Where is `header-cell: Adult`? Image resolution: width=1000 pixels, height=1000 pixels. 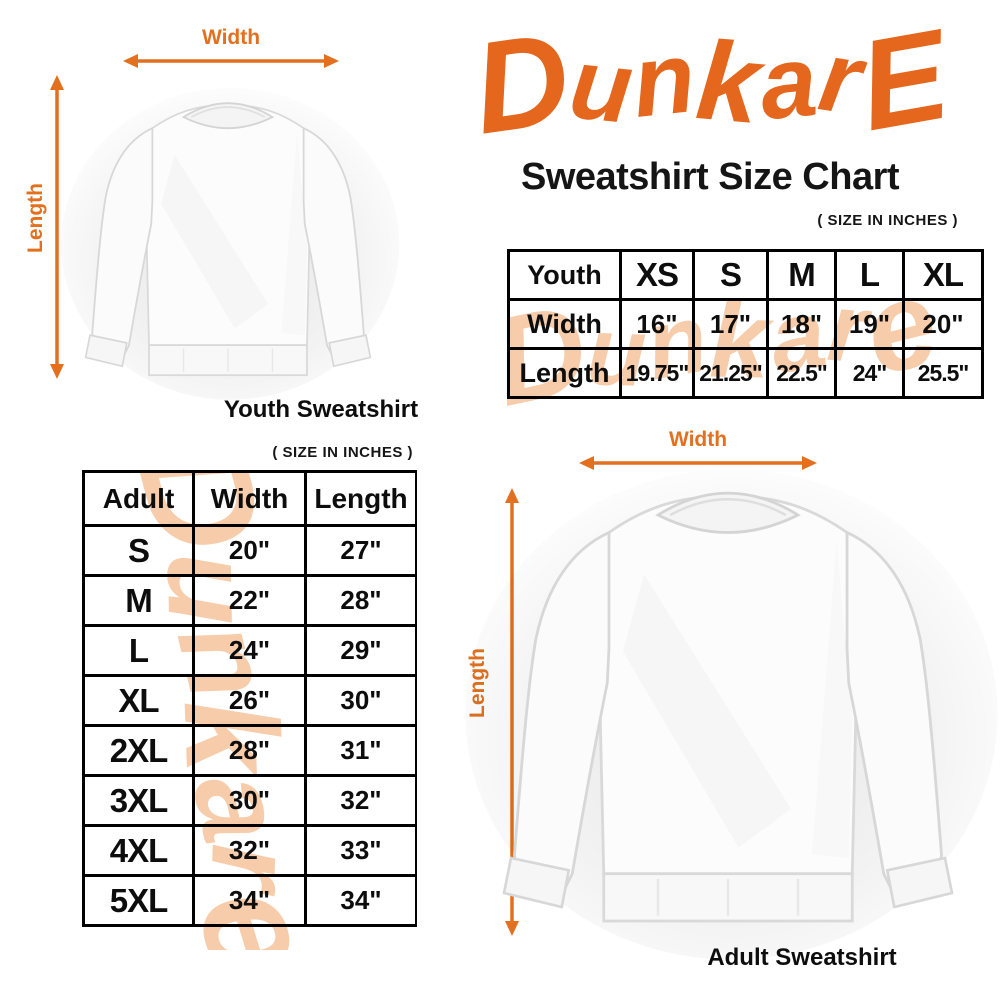 header-cell: Adult is located at coordinates (138, 498).